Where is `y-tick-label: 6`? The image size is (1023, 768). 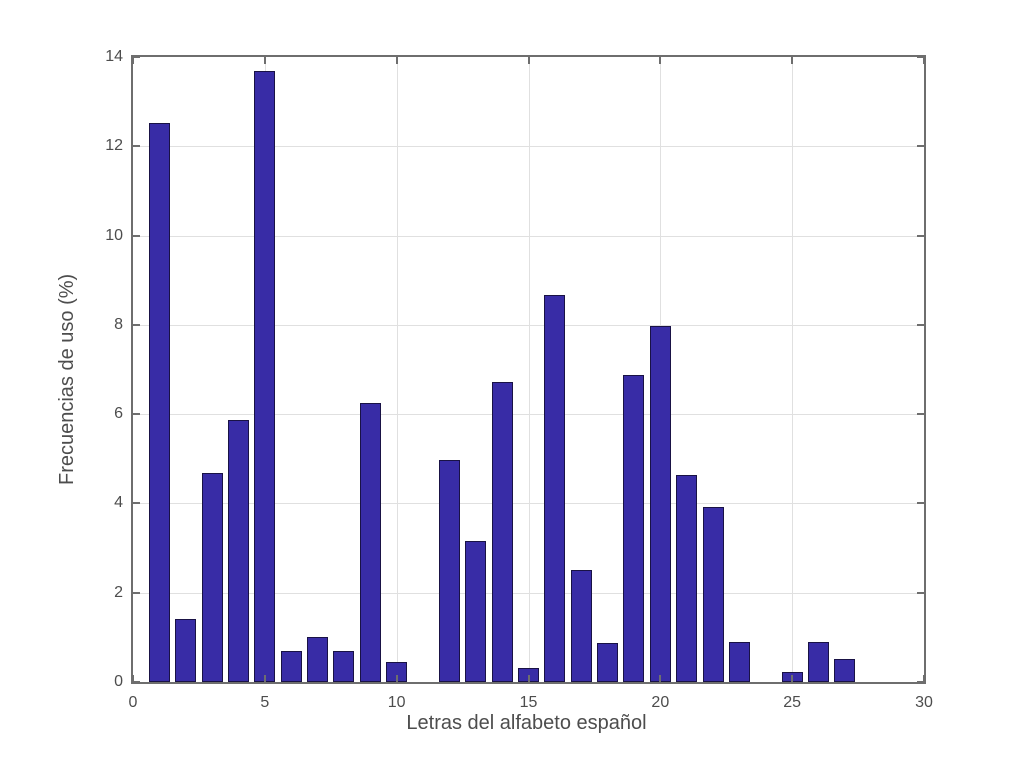
y-tick-label: 6 is located at coordinates (118, 414).